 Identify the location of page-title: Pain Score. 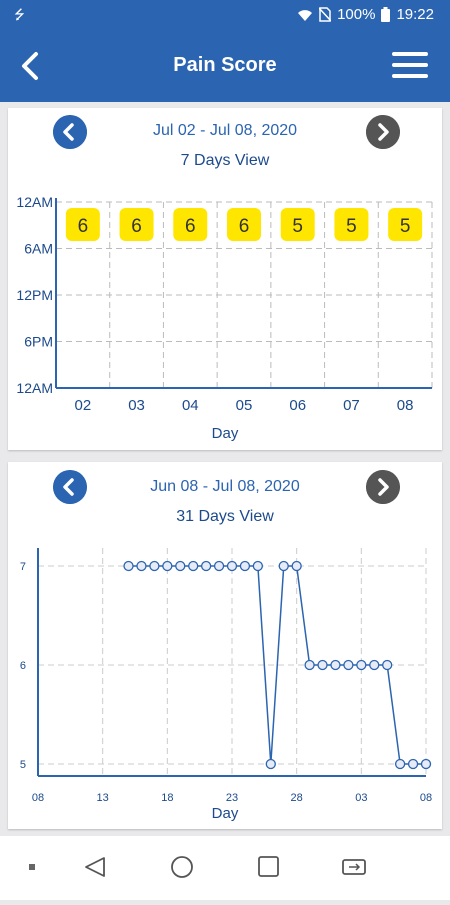
(225, 65).